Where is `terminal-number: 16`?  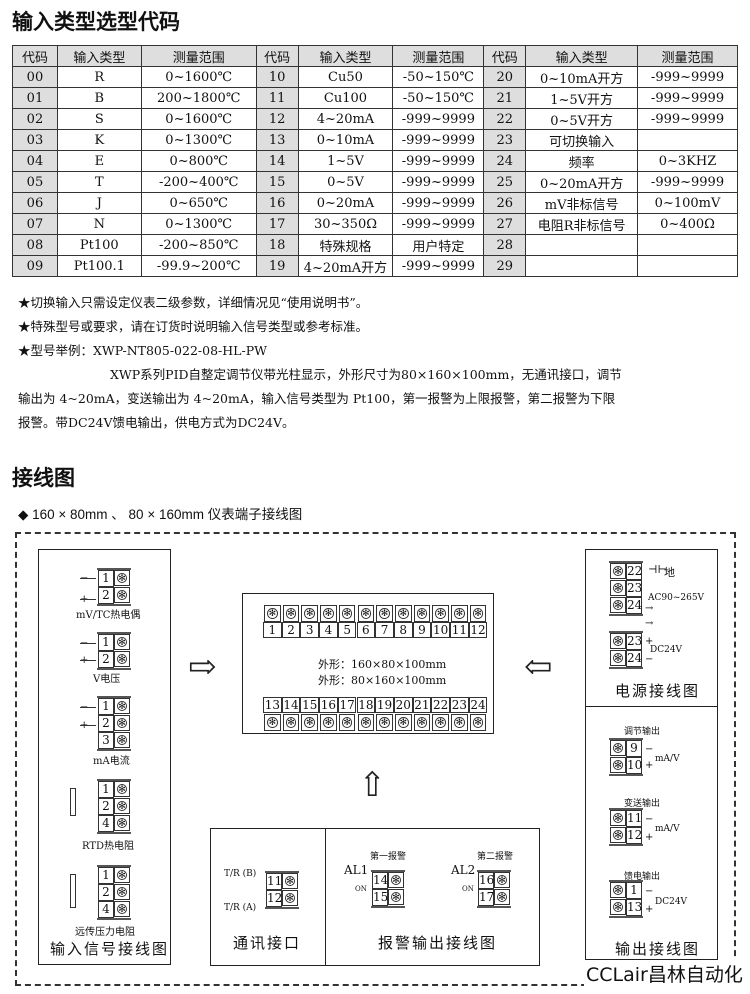 terminal-number: 16 is located at coordinates (328, 705).